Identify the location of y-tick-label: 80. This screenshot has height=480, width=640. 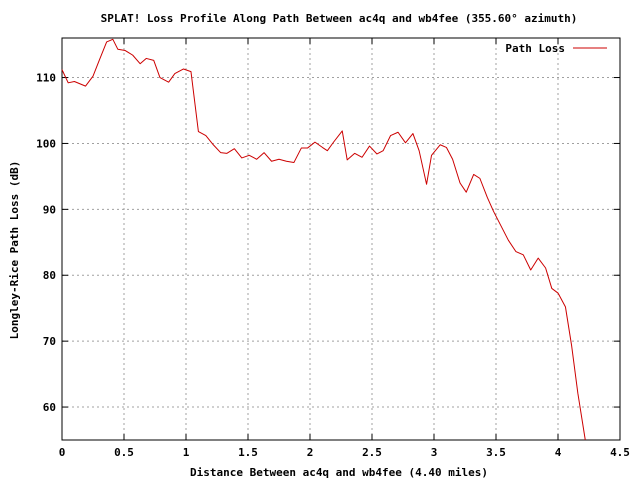
(49, 275).